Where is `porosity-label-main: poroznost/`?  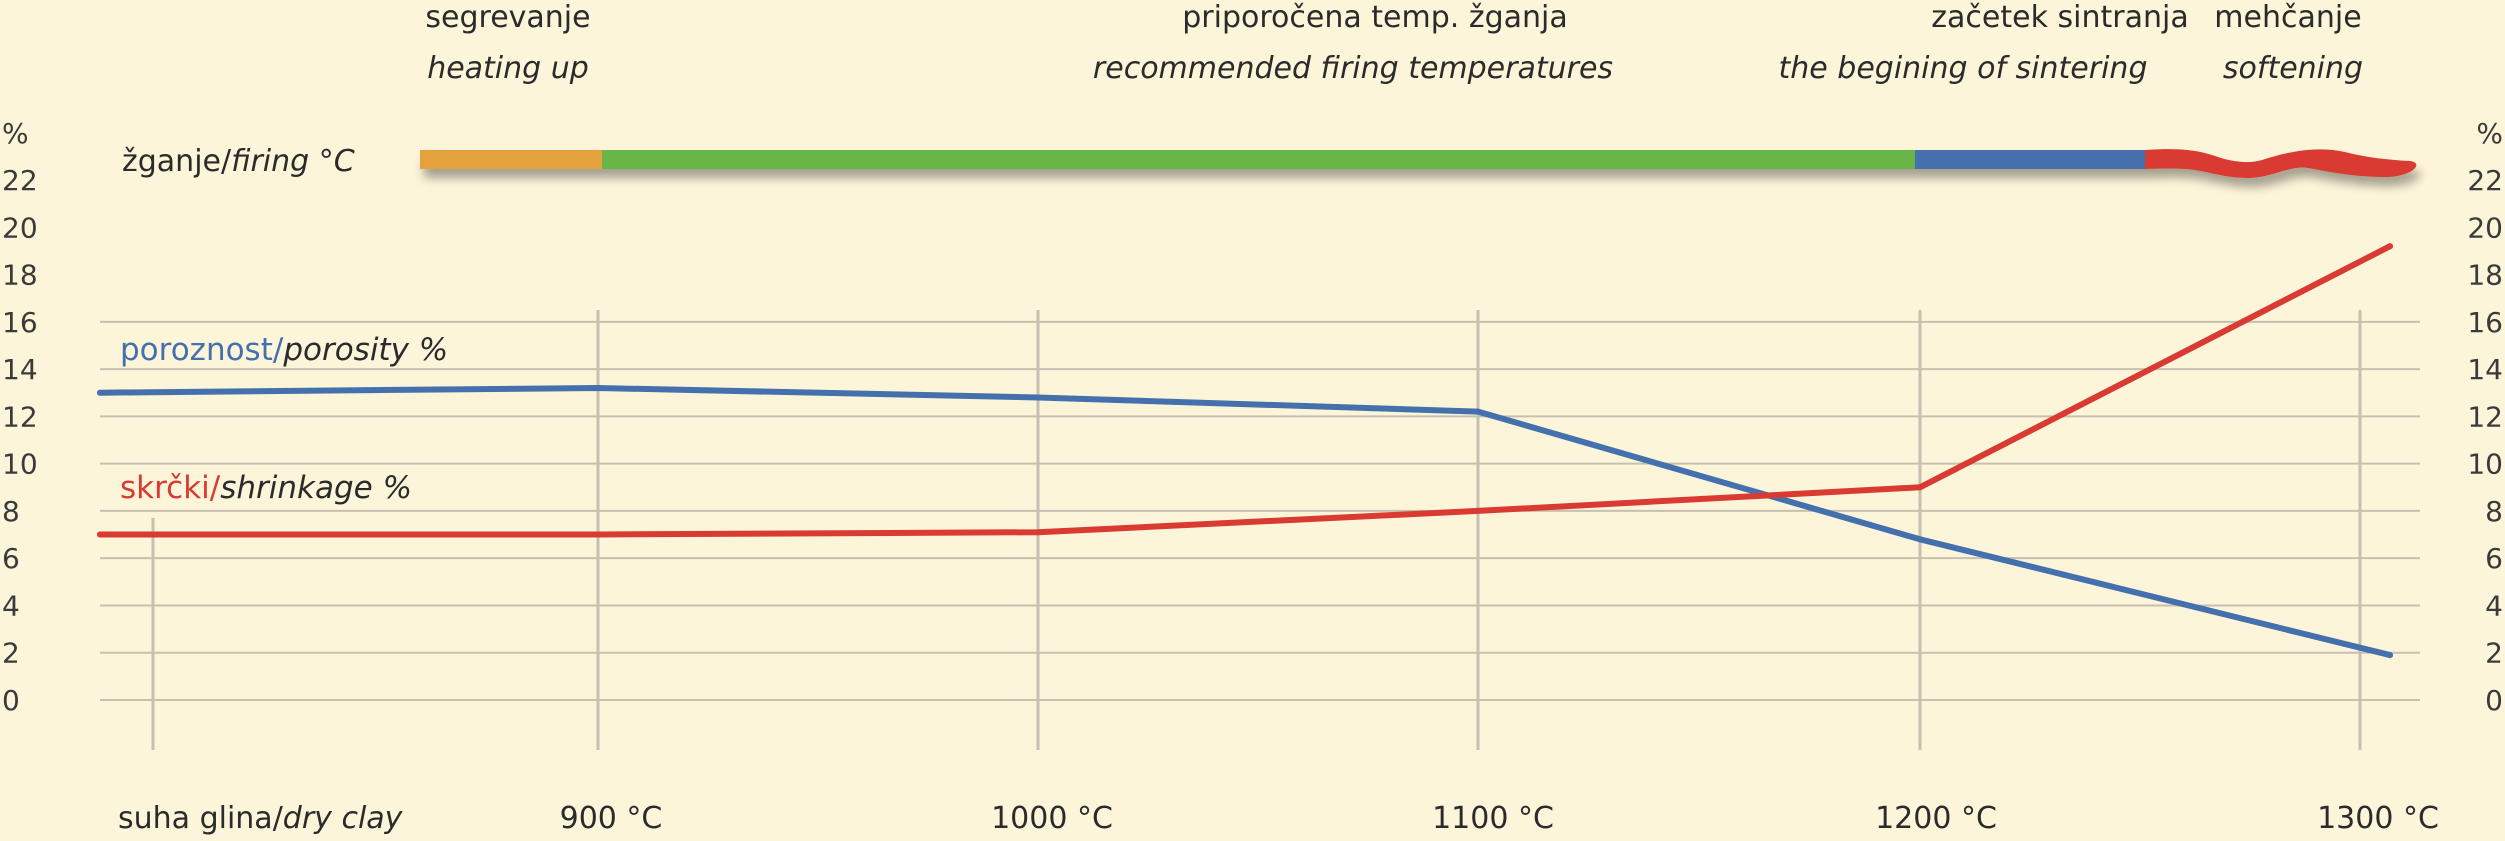 porosity-label-main: poroznost/ is located at coordinates (202, 350).